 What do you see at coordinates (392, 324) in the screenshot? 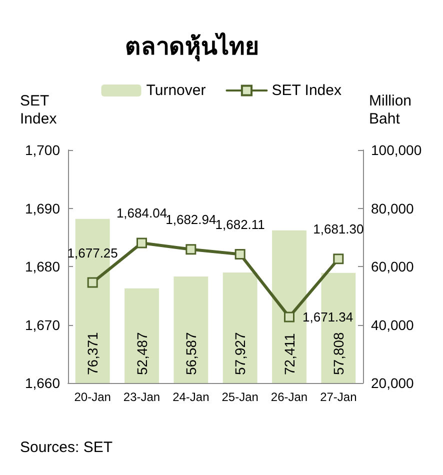
I see `y2-tick-label: 40,000` at bounding box center [392, 324].